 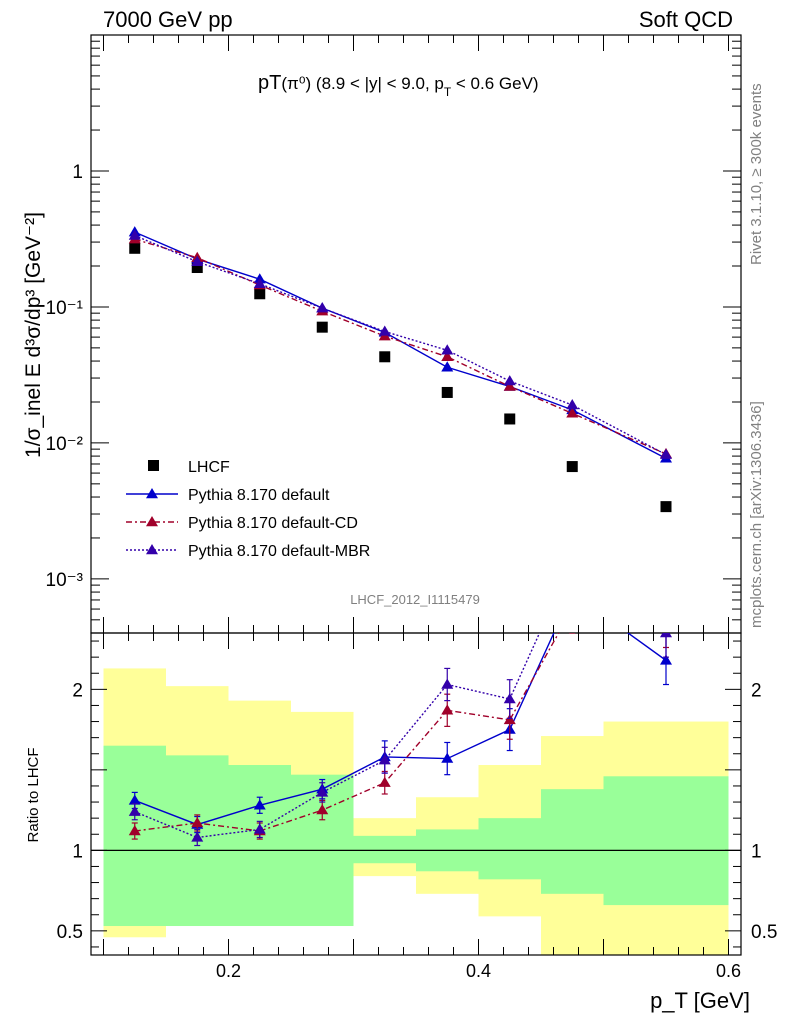 What do you see at coordinates (362, 83) in the screenshot?
I see `plot-title-paren: (π⁰) (8.9 < |y| < 9.0, p` at bounding box center [362, 83].